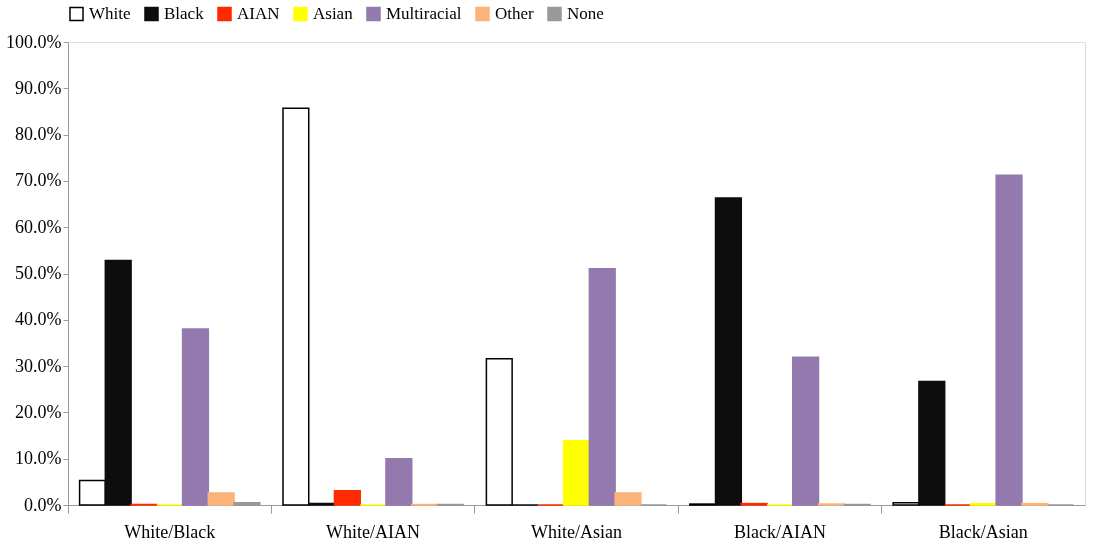 The height and width of the screenshot is (552, 1096). Describe the element at coordinates (170, 531) in the screenshot. I see `x-tick-label: White/Black` at that location.